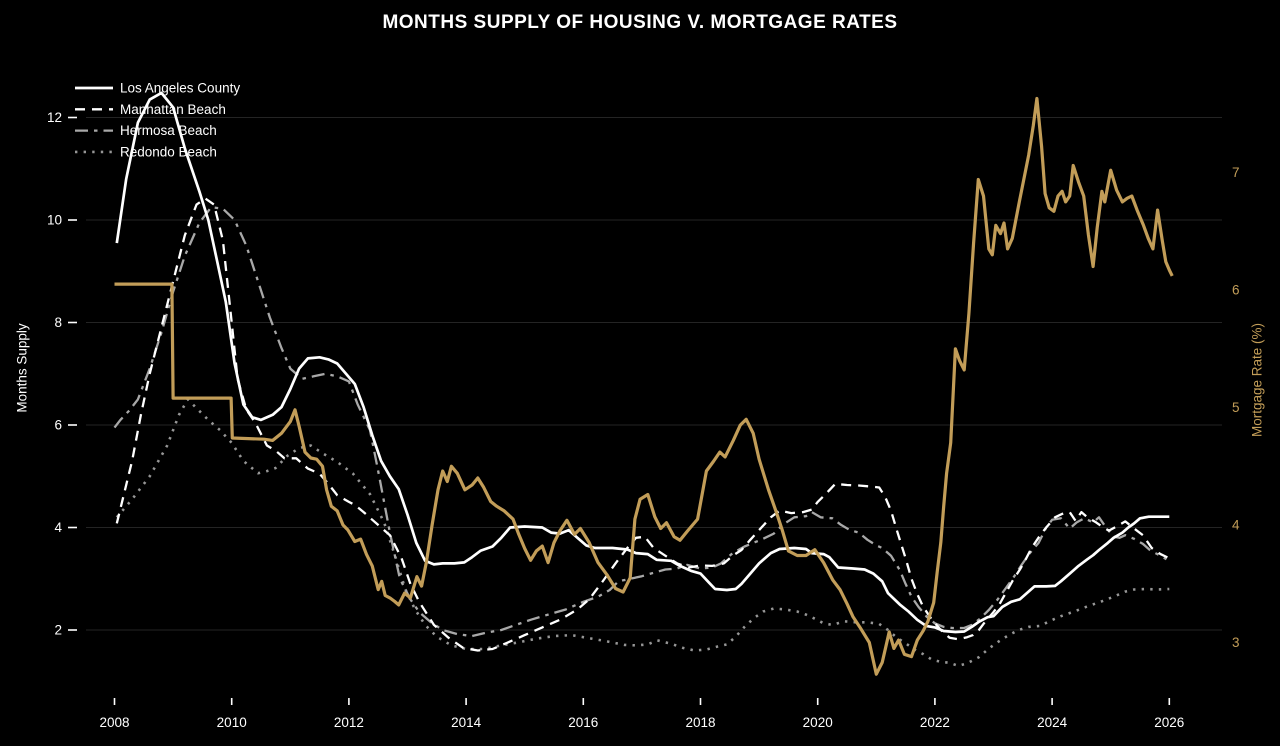 The height and width of the screenshot is (746, 1280). What do you see at coordinates (935, 722) in the screenshot?
I see `x-axis-tick-label: 2022` at bounding box center [935, 722].